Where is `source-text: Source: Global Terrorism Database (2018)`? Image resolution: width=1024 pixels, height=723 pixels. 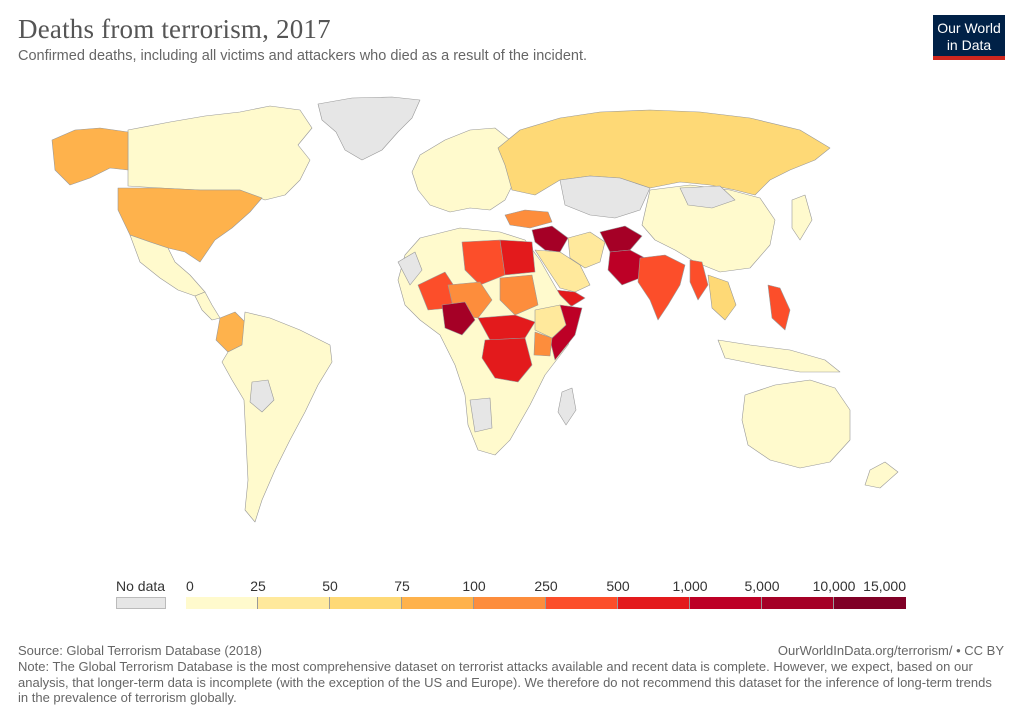 source-text: Source: Global Terrorism Database (2018) is located at coordinates (140, 650).